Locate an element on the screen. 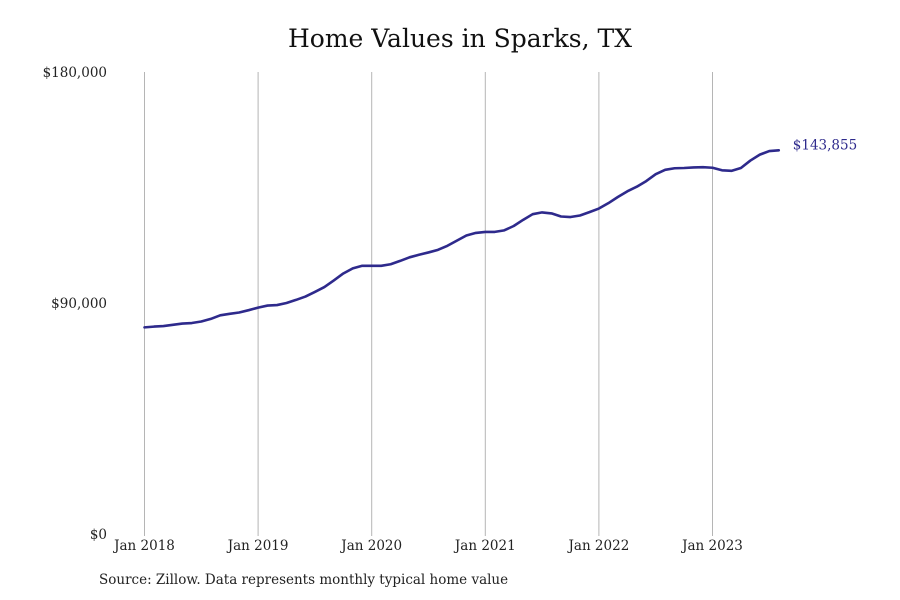  x-tick-label: Jan 2022 is located at coordinates (597, 546).